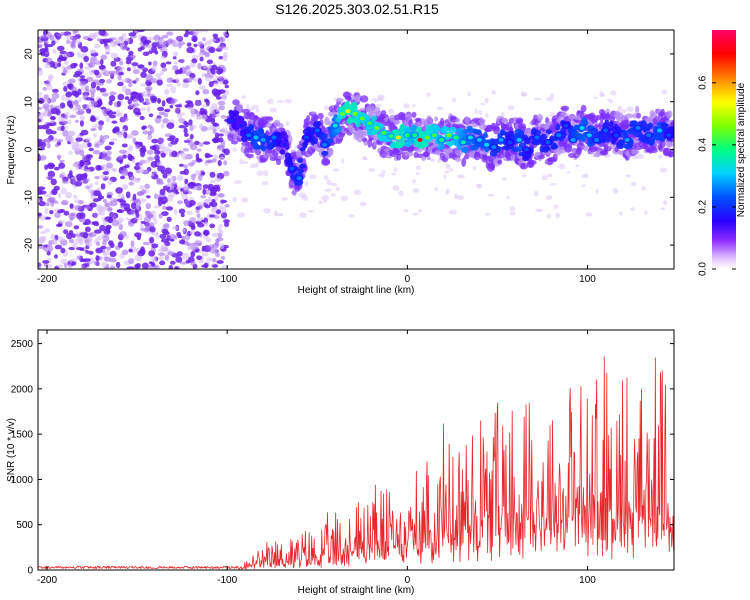  What do you see at coordinates (30, 571) in the screenshot?
I see `y-tick-label: 0` at bounding box center [30, 571].